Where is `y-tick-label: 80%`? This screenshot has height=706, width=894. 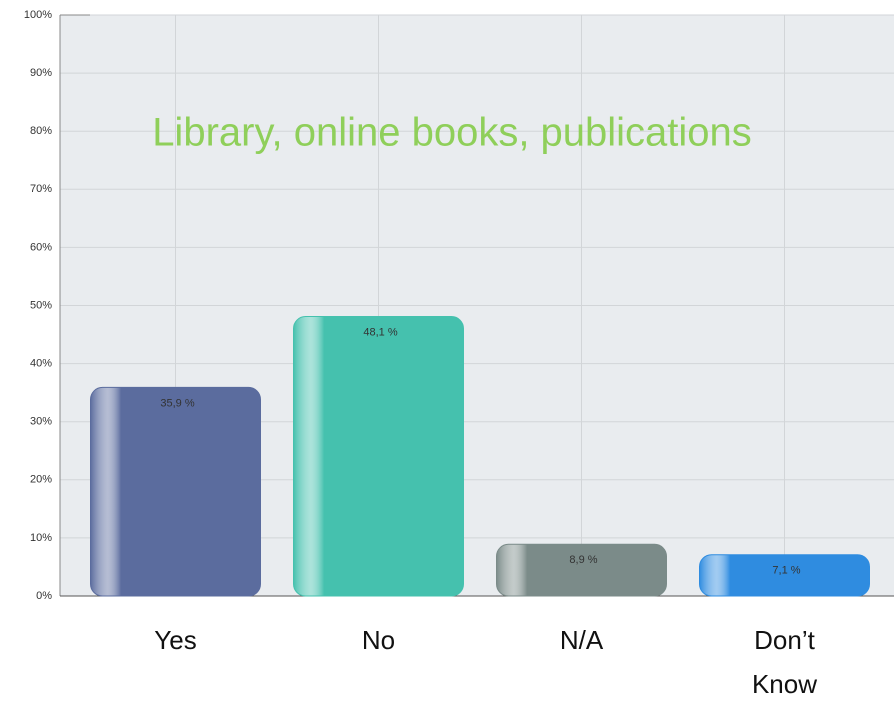
y-tick-label: 80% is located at coordinates (41, 131).